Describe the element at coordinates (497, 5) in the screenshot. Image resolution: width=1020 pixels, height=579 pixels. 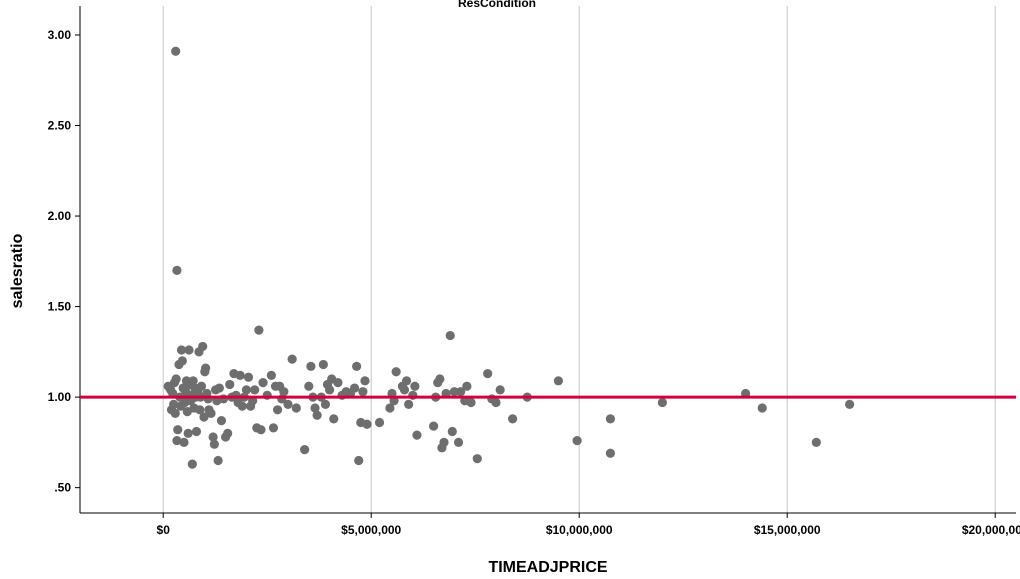
I see `chart-title: ResCondition` at that location.